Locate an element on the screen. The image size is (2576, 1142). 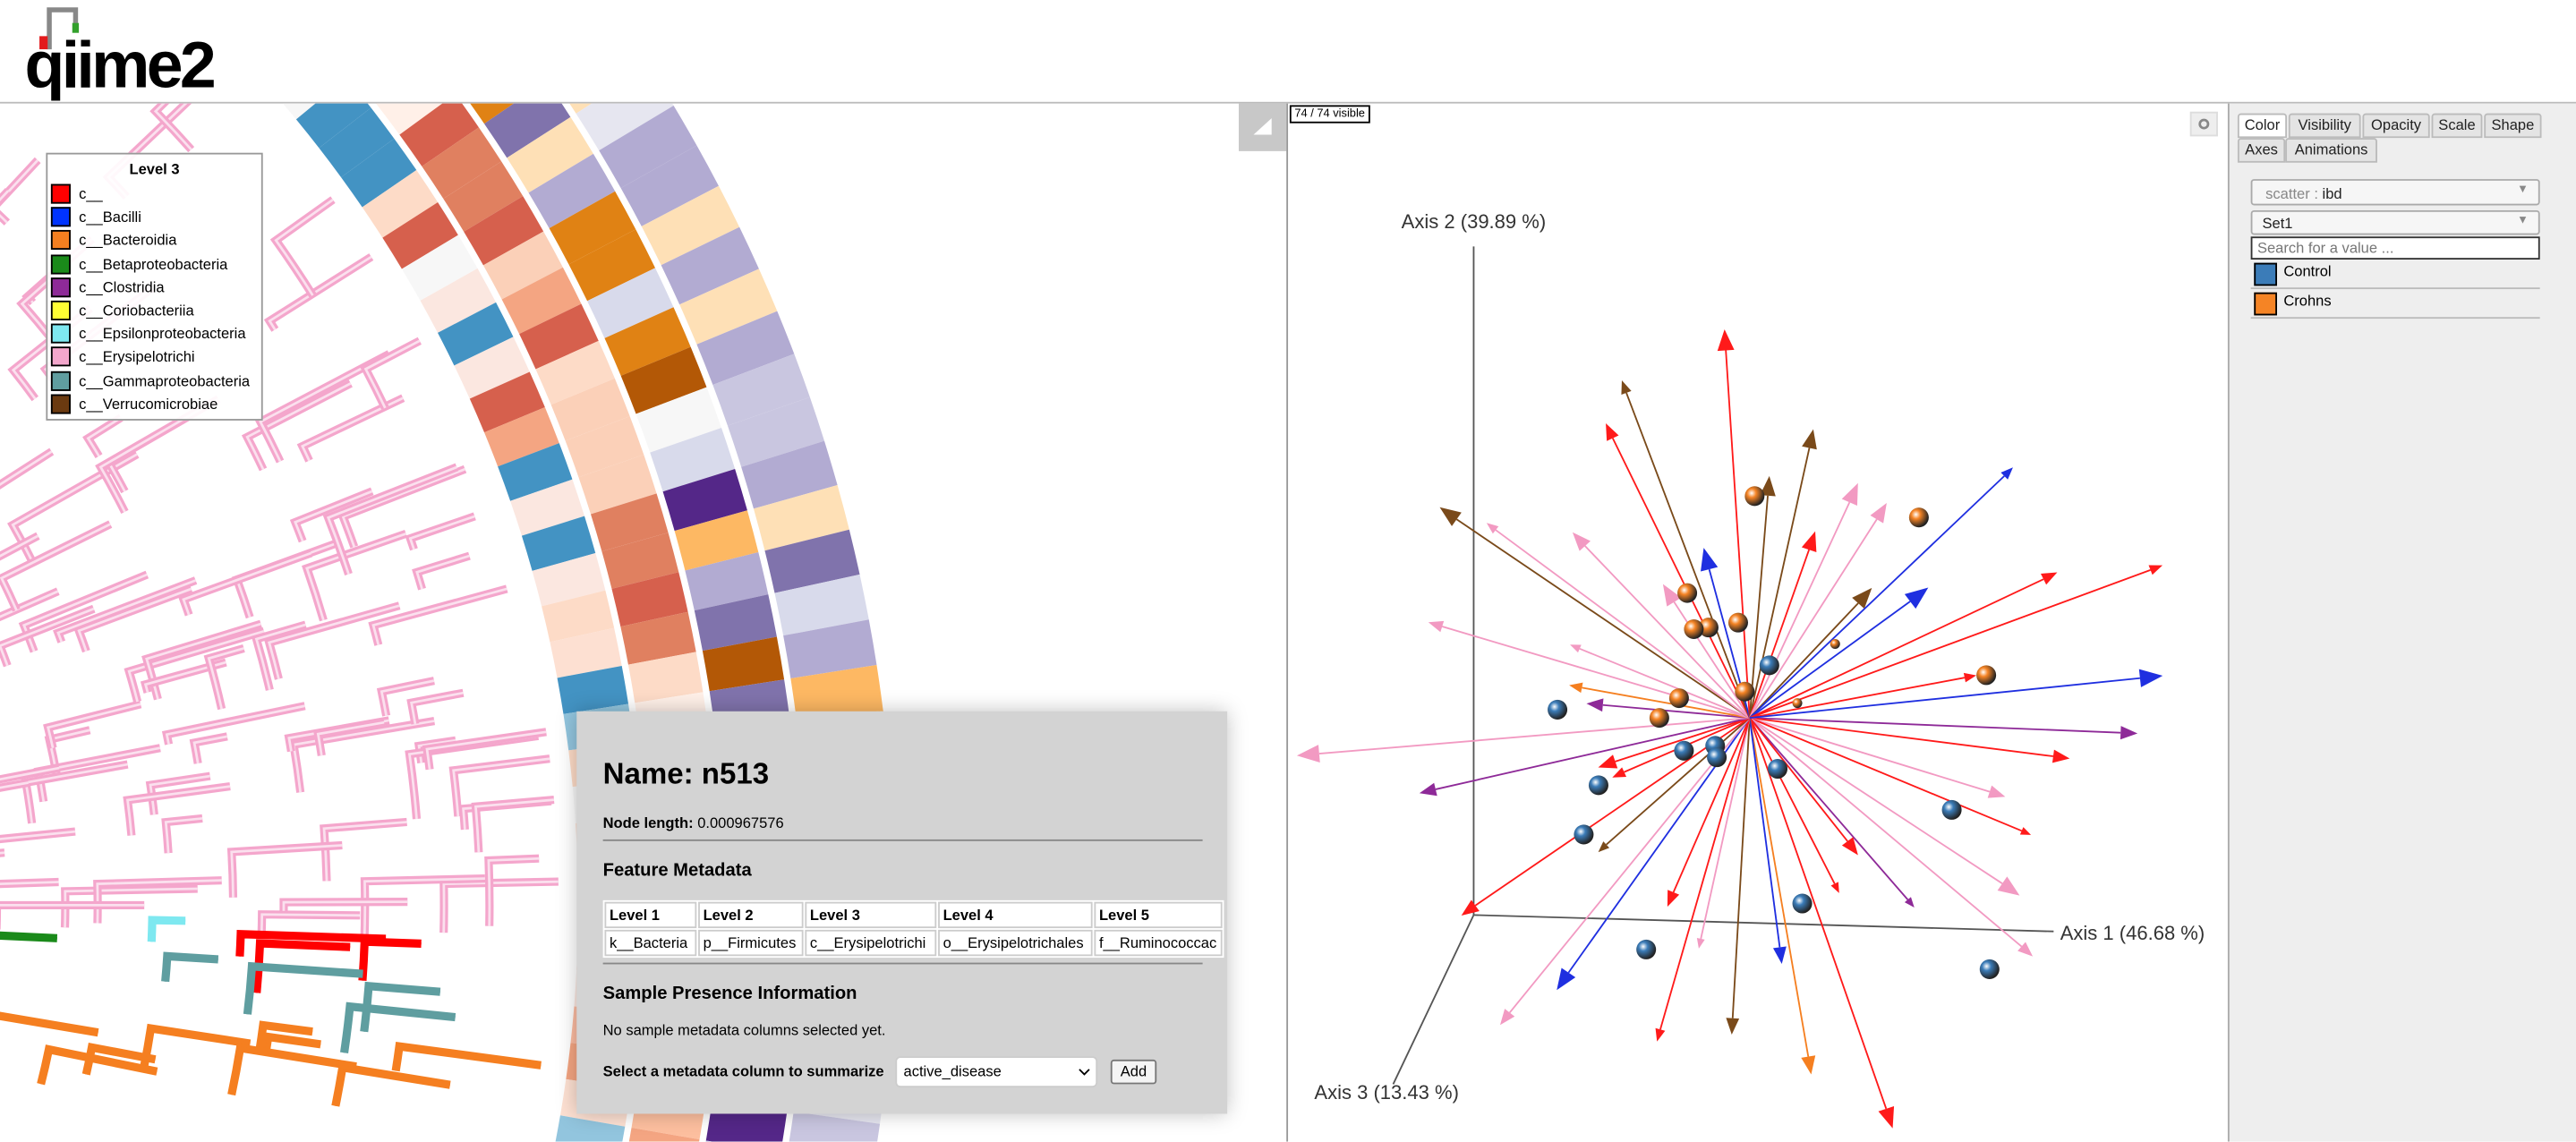
tab: Animations is located at coordinates (2331, 150).